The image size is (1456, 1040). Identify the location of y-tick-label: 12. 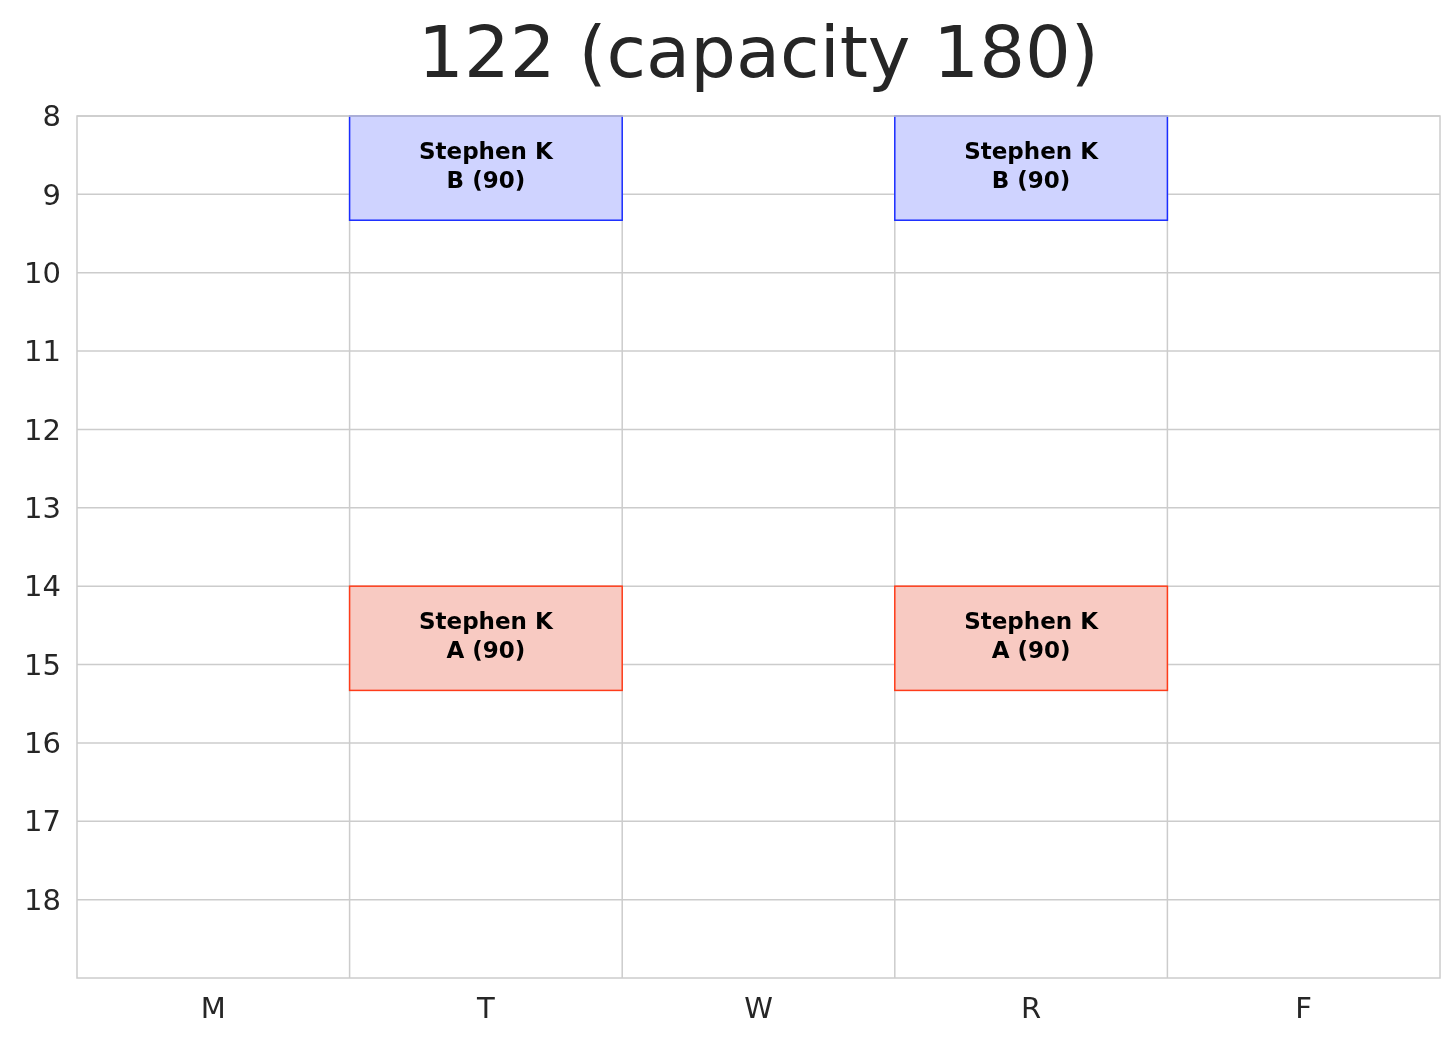
(42, 429).